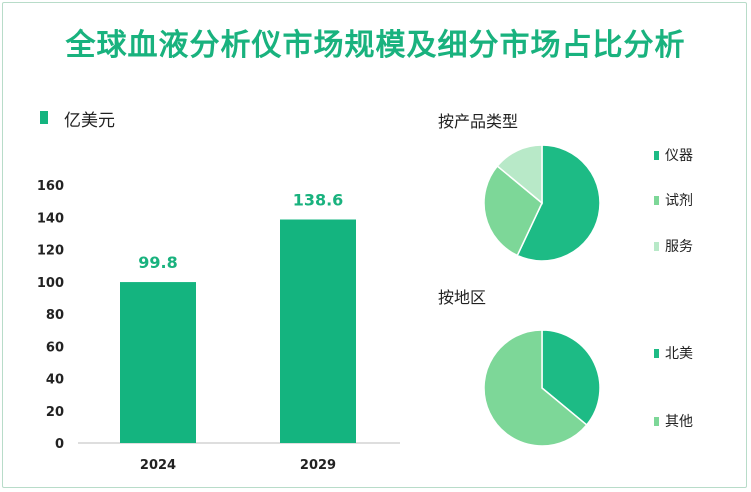 This screenshot has width=751, height=492. I want to click on page-title: 全球血液分析仪市场规模及细分市场占比分析, so click(375, 45).